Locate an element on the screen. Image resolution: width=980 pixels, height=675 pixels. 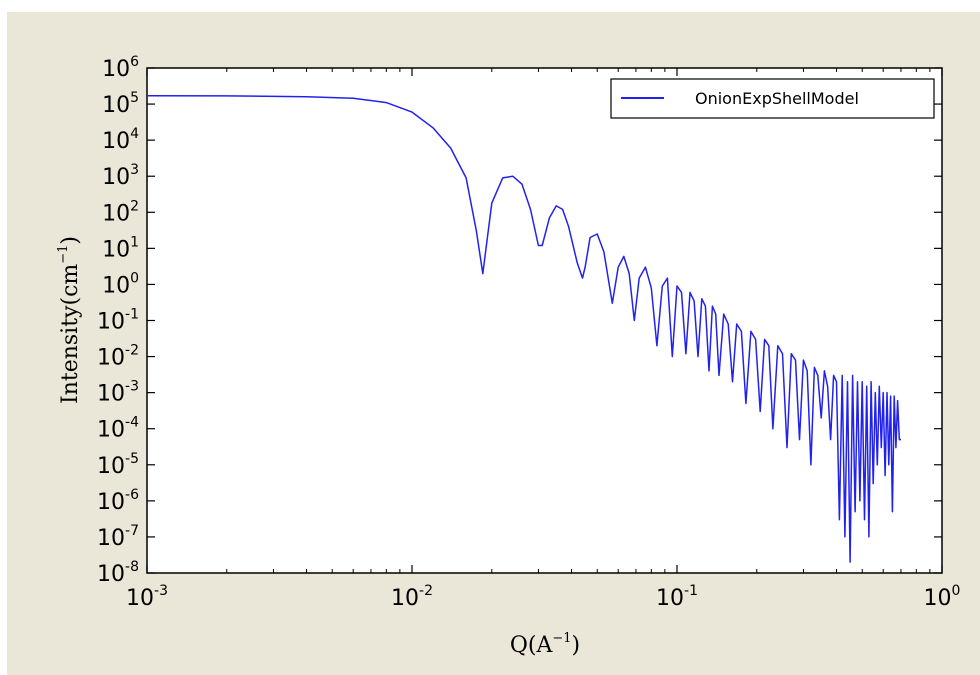
y-tick-label: 10³ is located at coordinates (120, 176).